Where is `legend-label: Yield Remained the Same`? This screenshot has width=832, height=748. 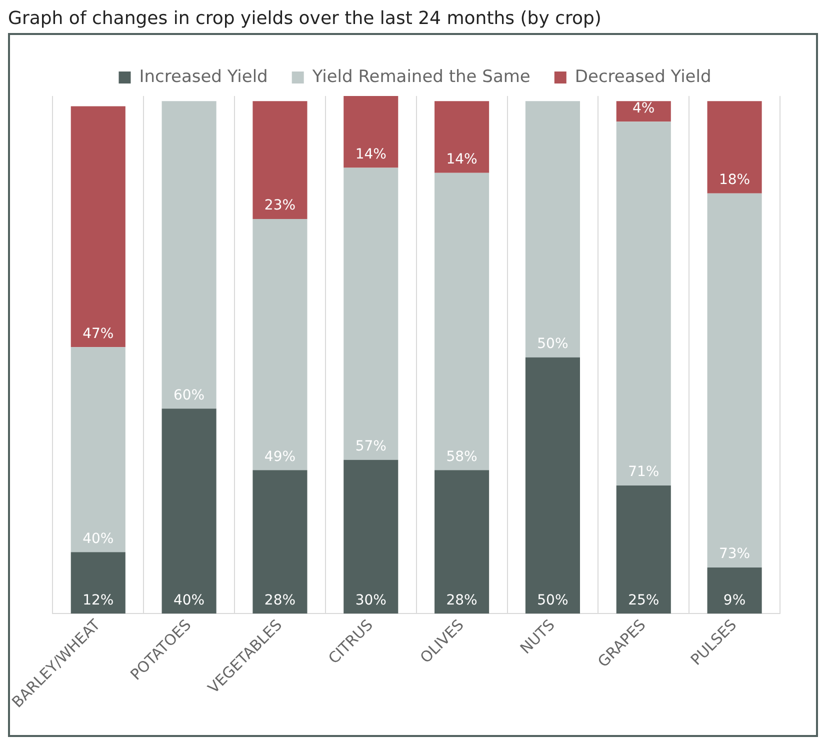 legend-label: Yield Remained the Same is located at coordinates (420, 76).